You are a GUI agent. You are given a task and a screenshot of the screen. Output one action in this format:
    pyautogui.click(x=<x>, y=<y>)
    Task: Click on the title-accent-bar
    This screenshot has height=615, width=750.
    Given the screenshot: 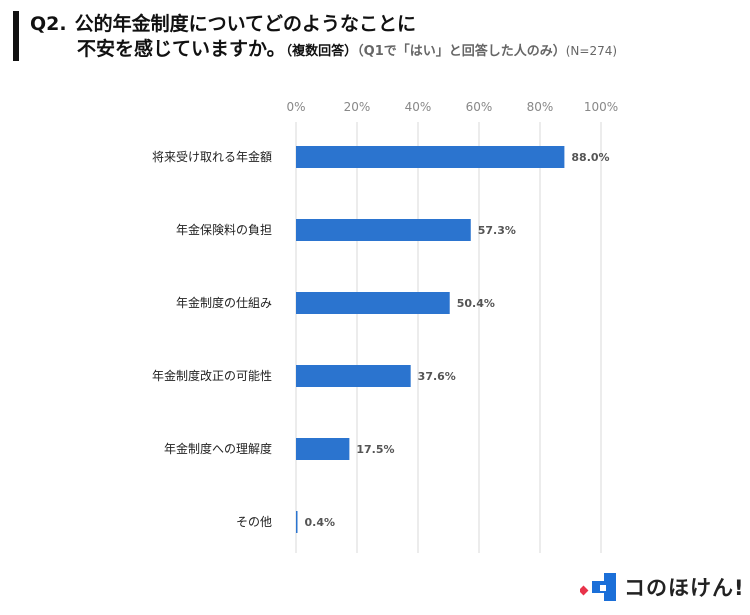 What is the action you would take?
    pyautogui.click(x=16, y=36)
    